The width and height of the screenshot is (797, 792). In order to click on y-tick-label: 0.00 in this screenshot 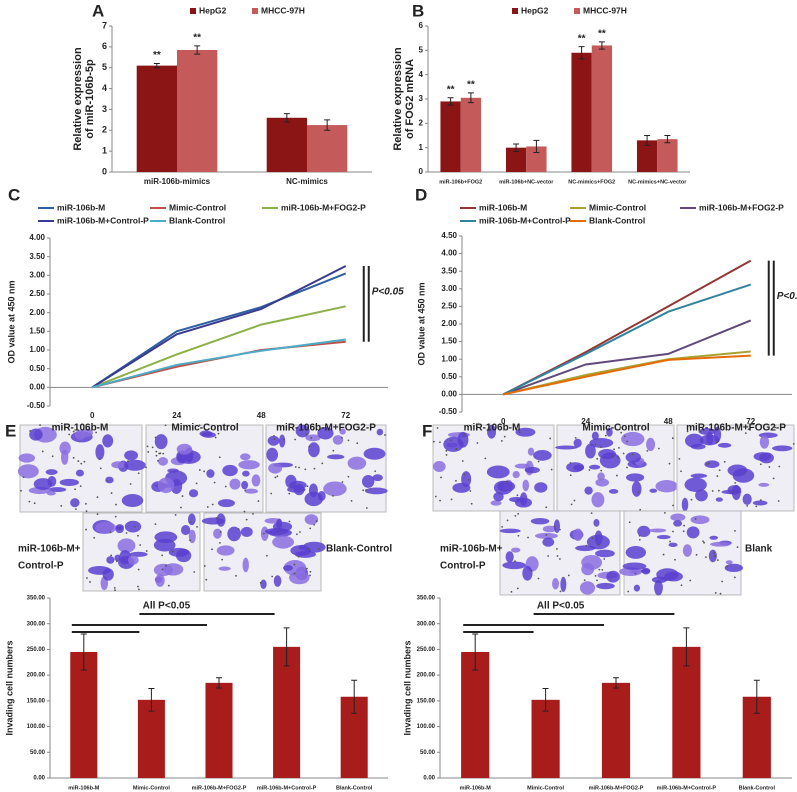, I will do `click(429, 779)`.